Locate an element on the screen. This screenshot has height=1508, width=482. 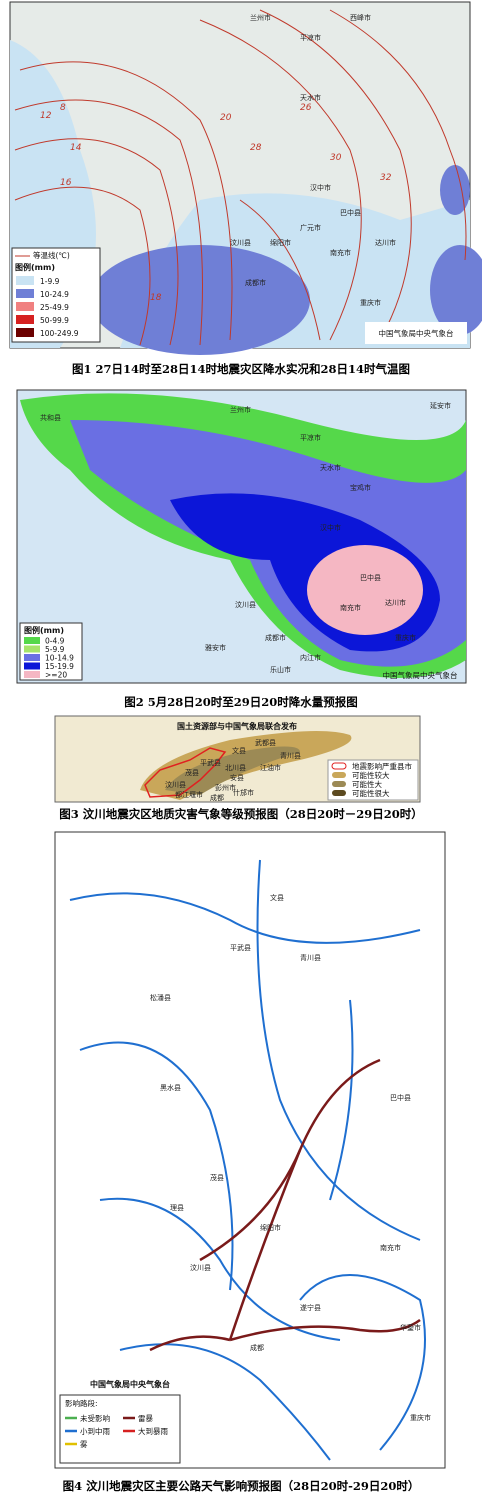
legend-label: 可能性较大 is located at coordinates (371, 775).